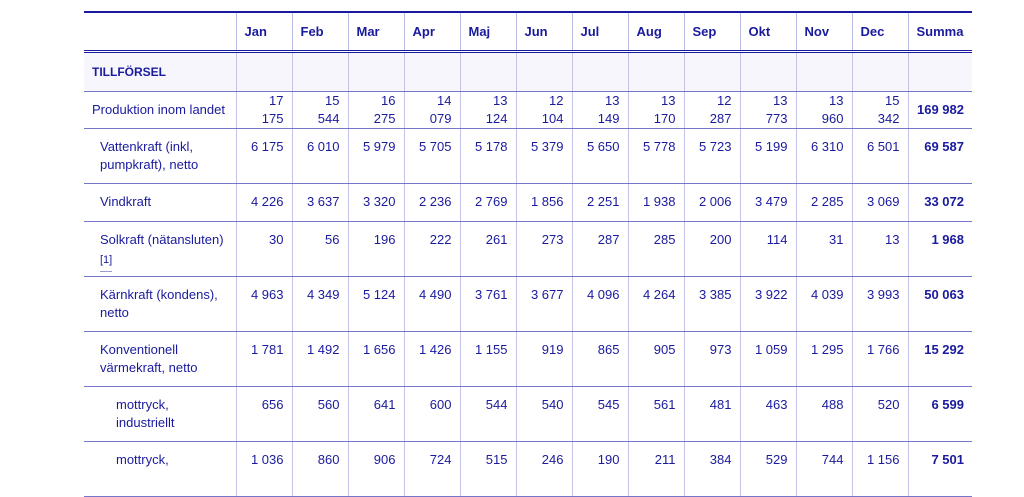 This screenshot has width=1024, height=497. What do you see at coordinates (487, 32) in the screenshot?
I see `header-maj: Maj` at bounding box center [487, 32].